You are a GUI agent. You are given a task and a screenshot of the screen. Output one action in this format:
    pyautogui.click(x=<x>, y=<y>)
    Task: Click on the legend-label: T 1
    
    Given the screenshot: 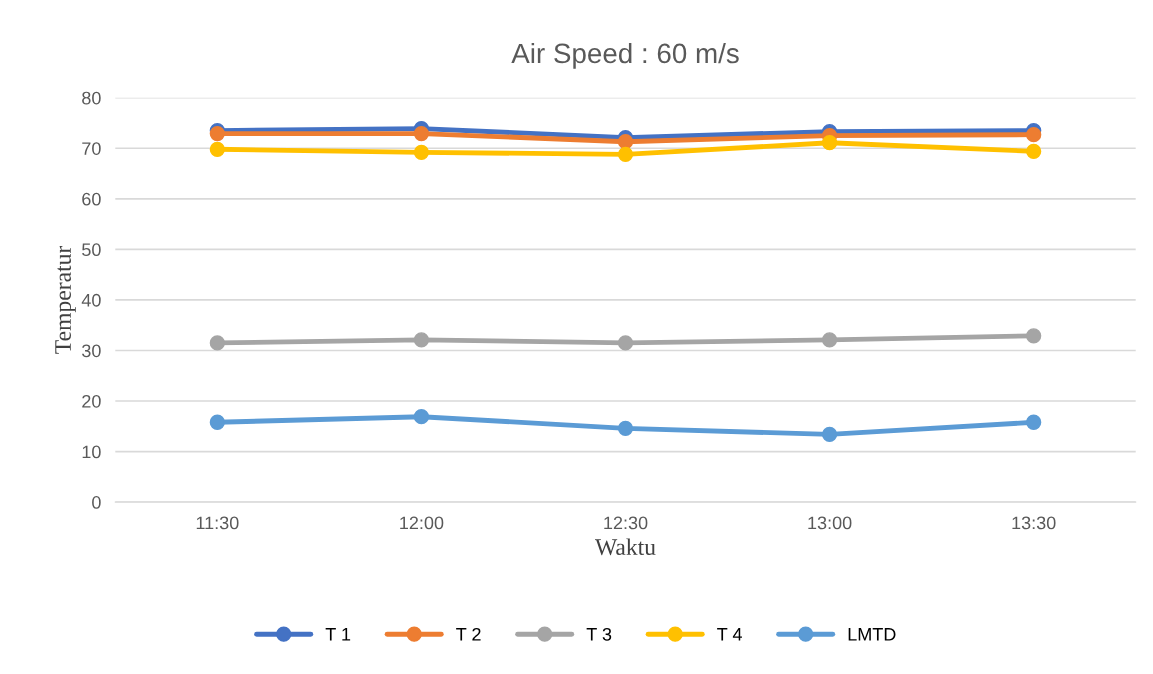 What is the action you would take?
    pyautogui.click(x=338, y=634)
    